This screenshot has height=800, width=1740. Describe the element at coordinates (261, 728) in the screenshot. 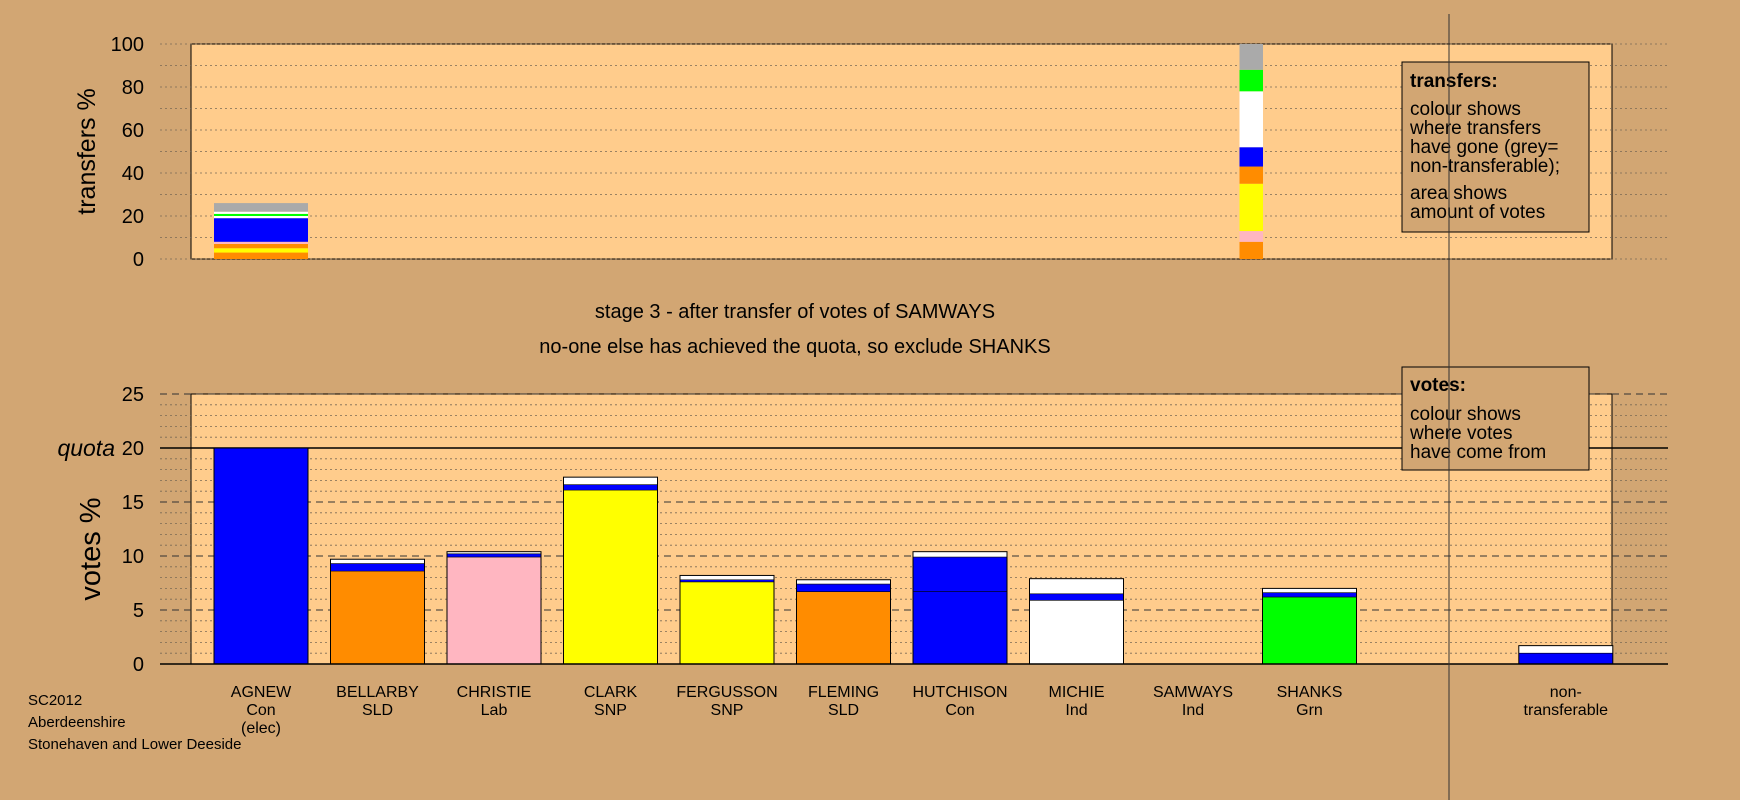

I see `category-label: (elec)` at that location.